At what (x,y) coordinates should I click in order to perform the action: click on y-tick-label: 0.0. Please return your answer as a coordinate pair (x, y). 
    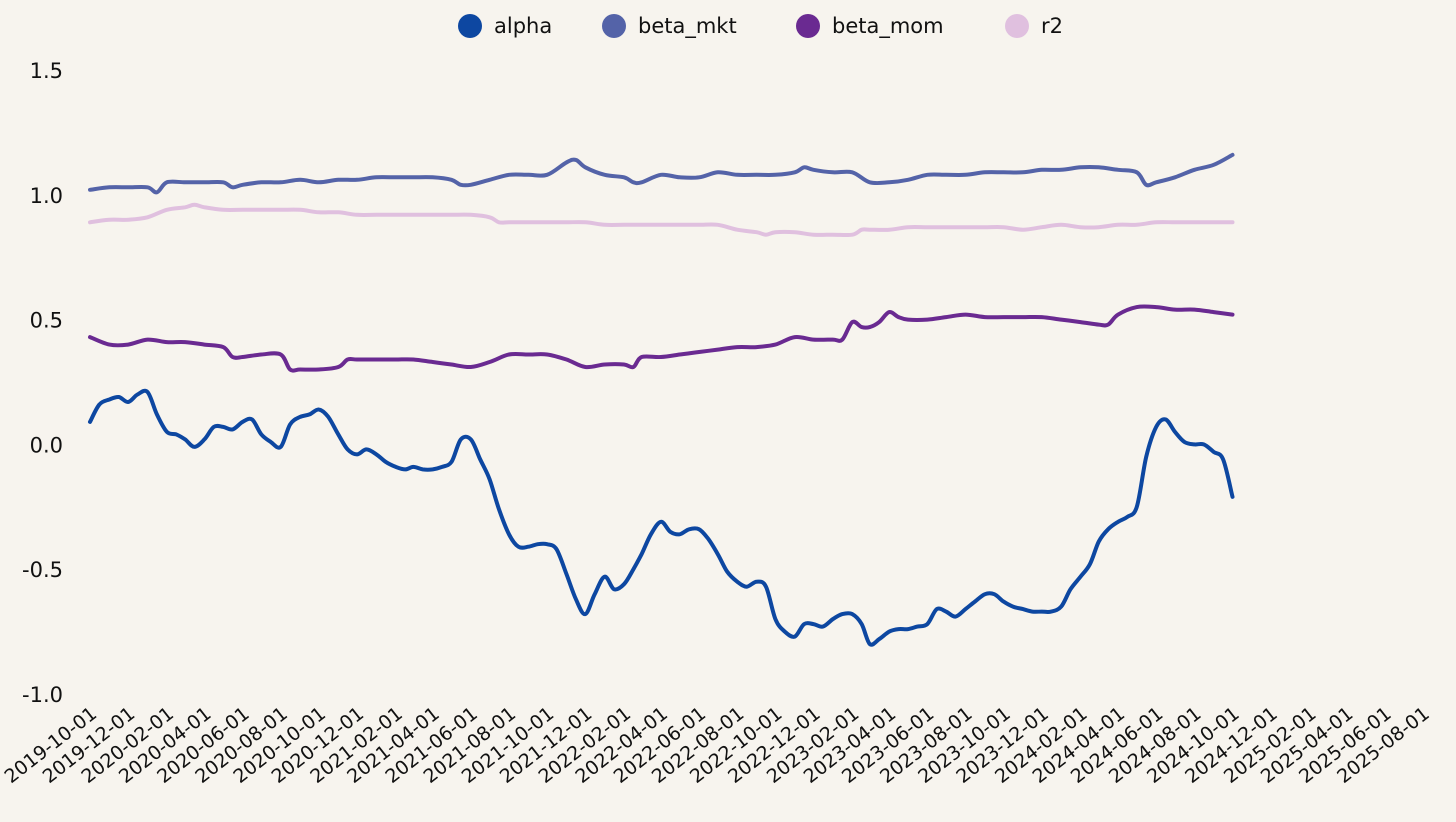
    Looking at the image, I should click on (46, 445).